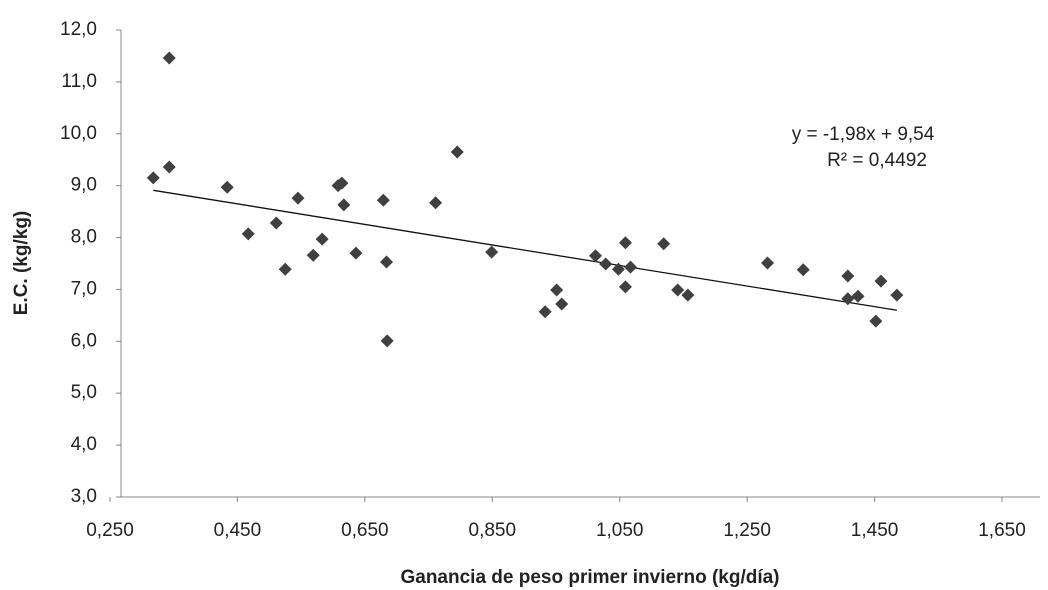 The width and height of the screenshot is (1048, 590). I want to click on y-tick-label: 11,0, so click(79, 81).